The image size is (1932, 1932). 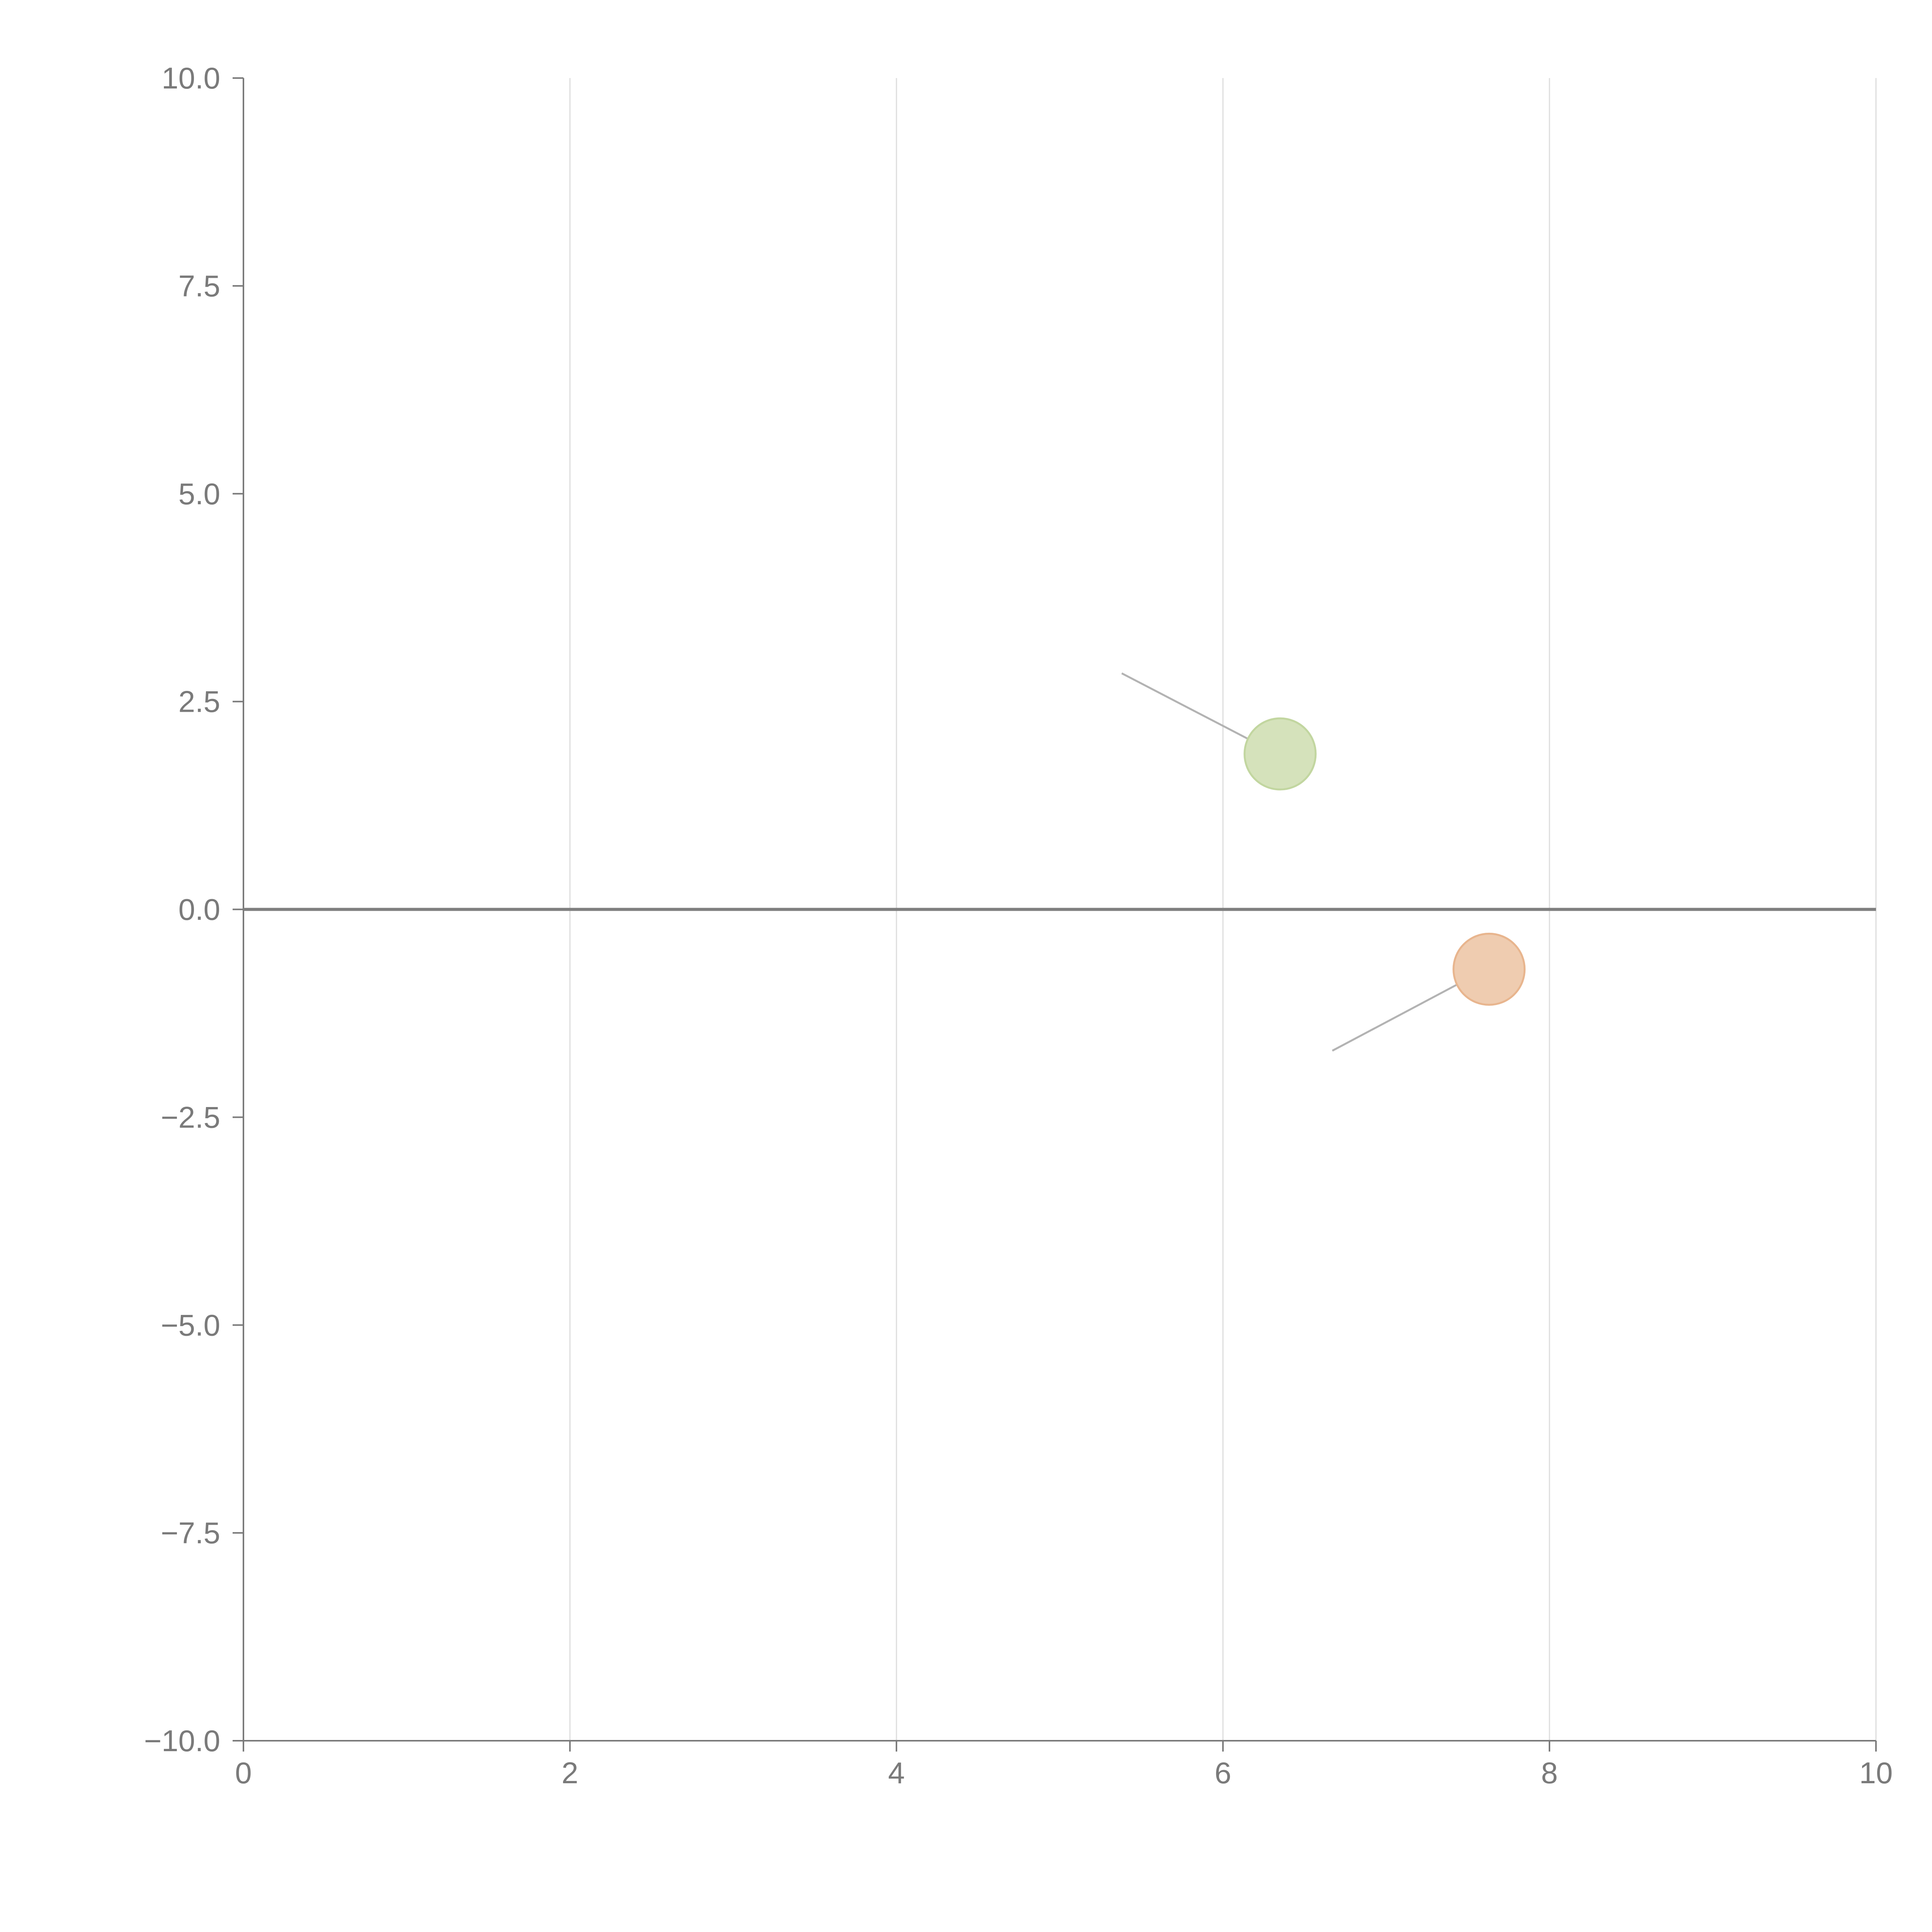 I want to click on y-tick-label: −10.0, so click(x=182, y=1741).